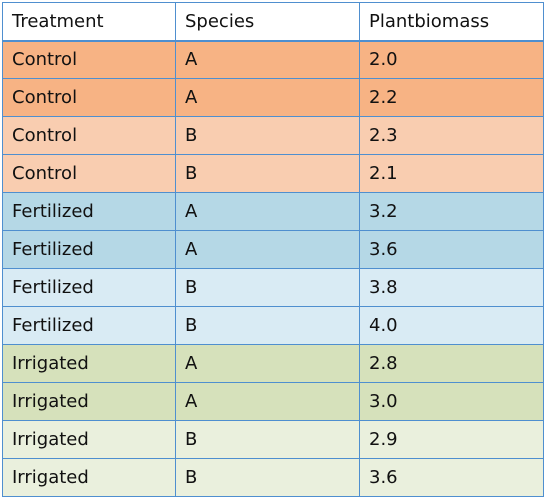 The height and width of the screenshot is (502, 545). I want to click on table-row: Fertilized B 4.0, so click(273, 325).